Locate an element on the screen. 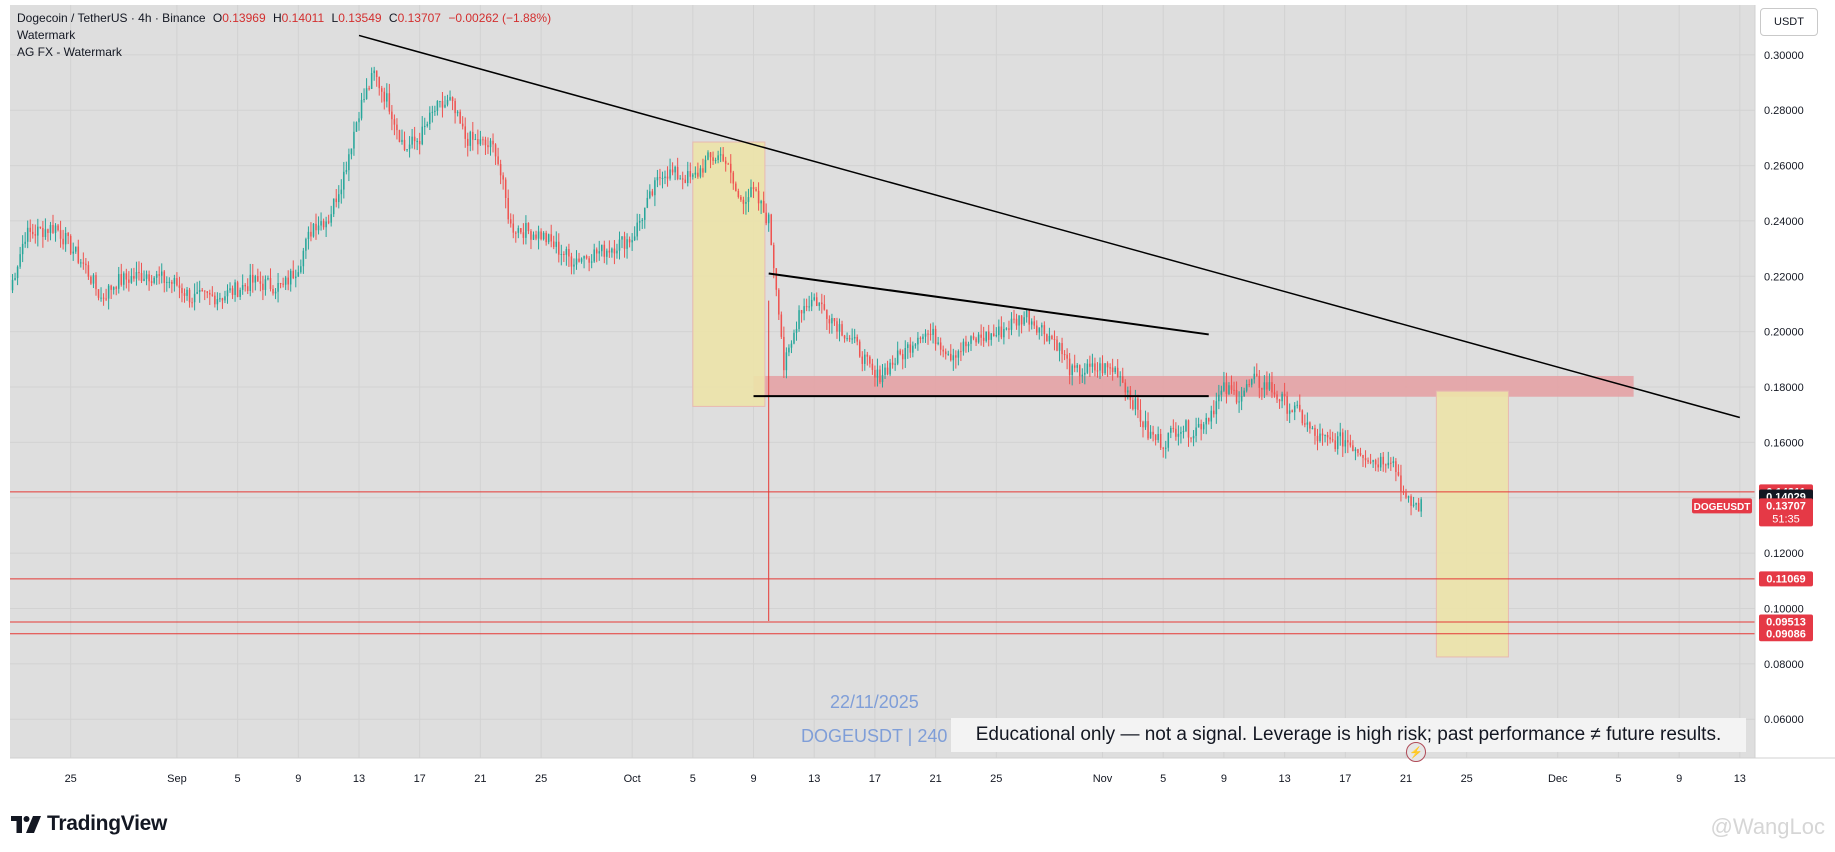 This screenshot has height=852, width=1835. indicator-agfx-watermark: AG FX - Watermark is located at coordinates (69, 52).